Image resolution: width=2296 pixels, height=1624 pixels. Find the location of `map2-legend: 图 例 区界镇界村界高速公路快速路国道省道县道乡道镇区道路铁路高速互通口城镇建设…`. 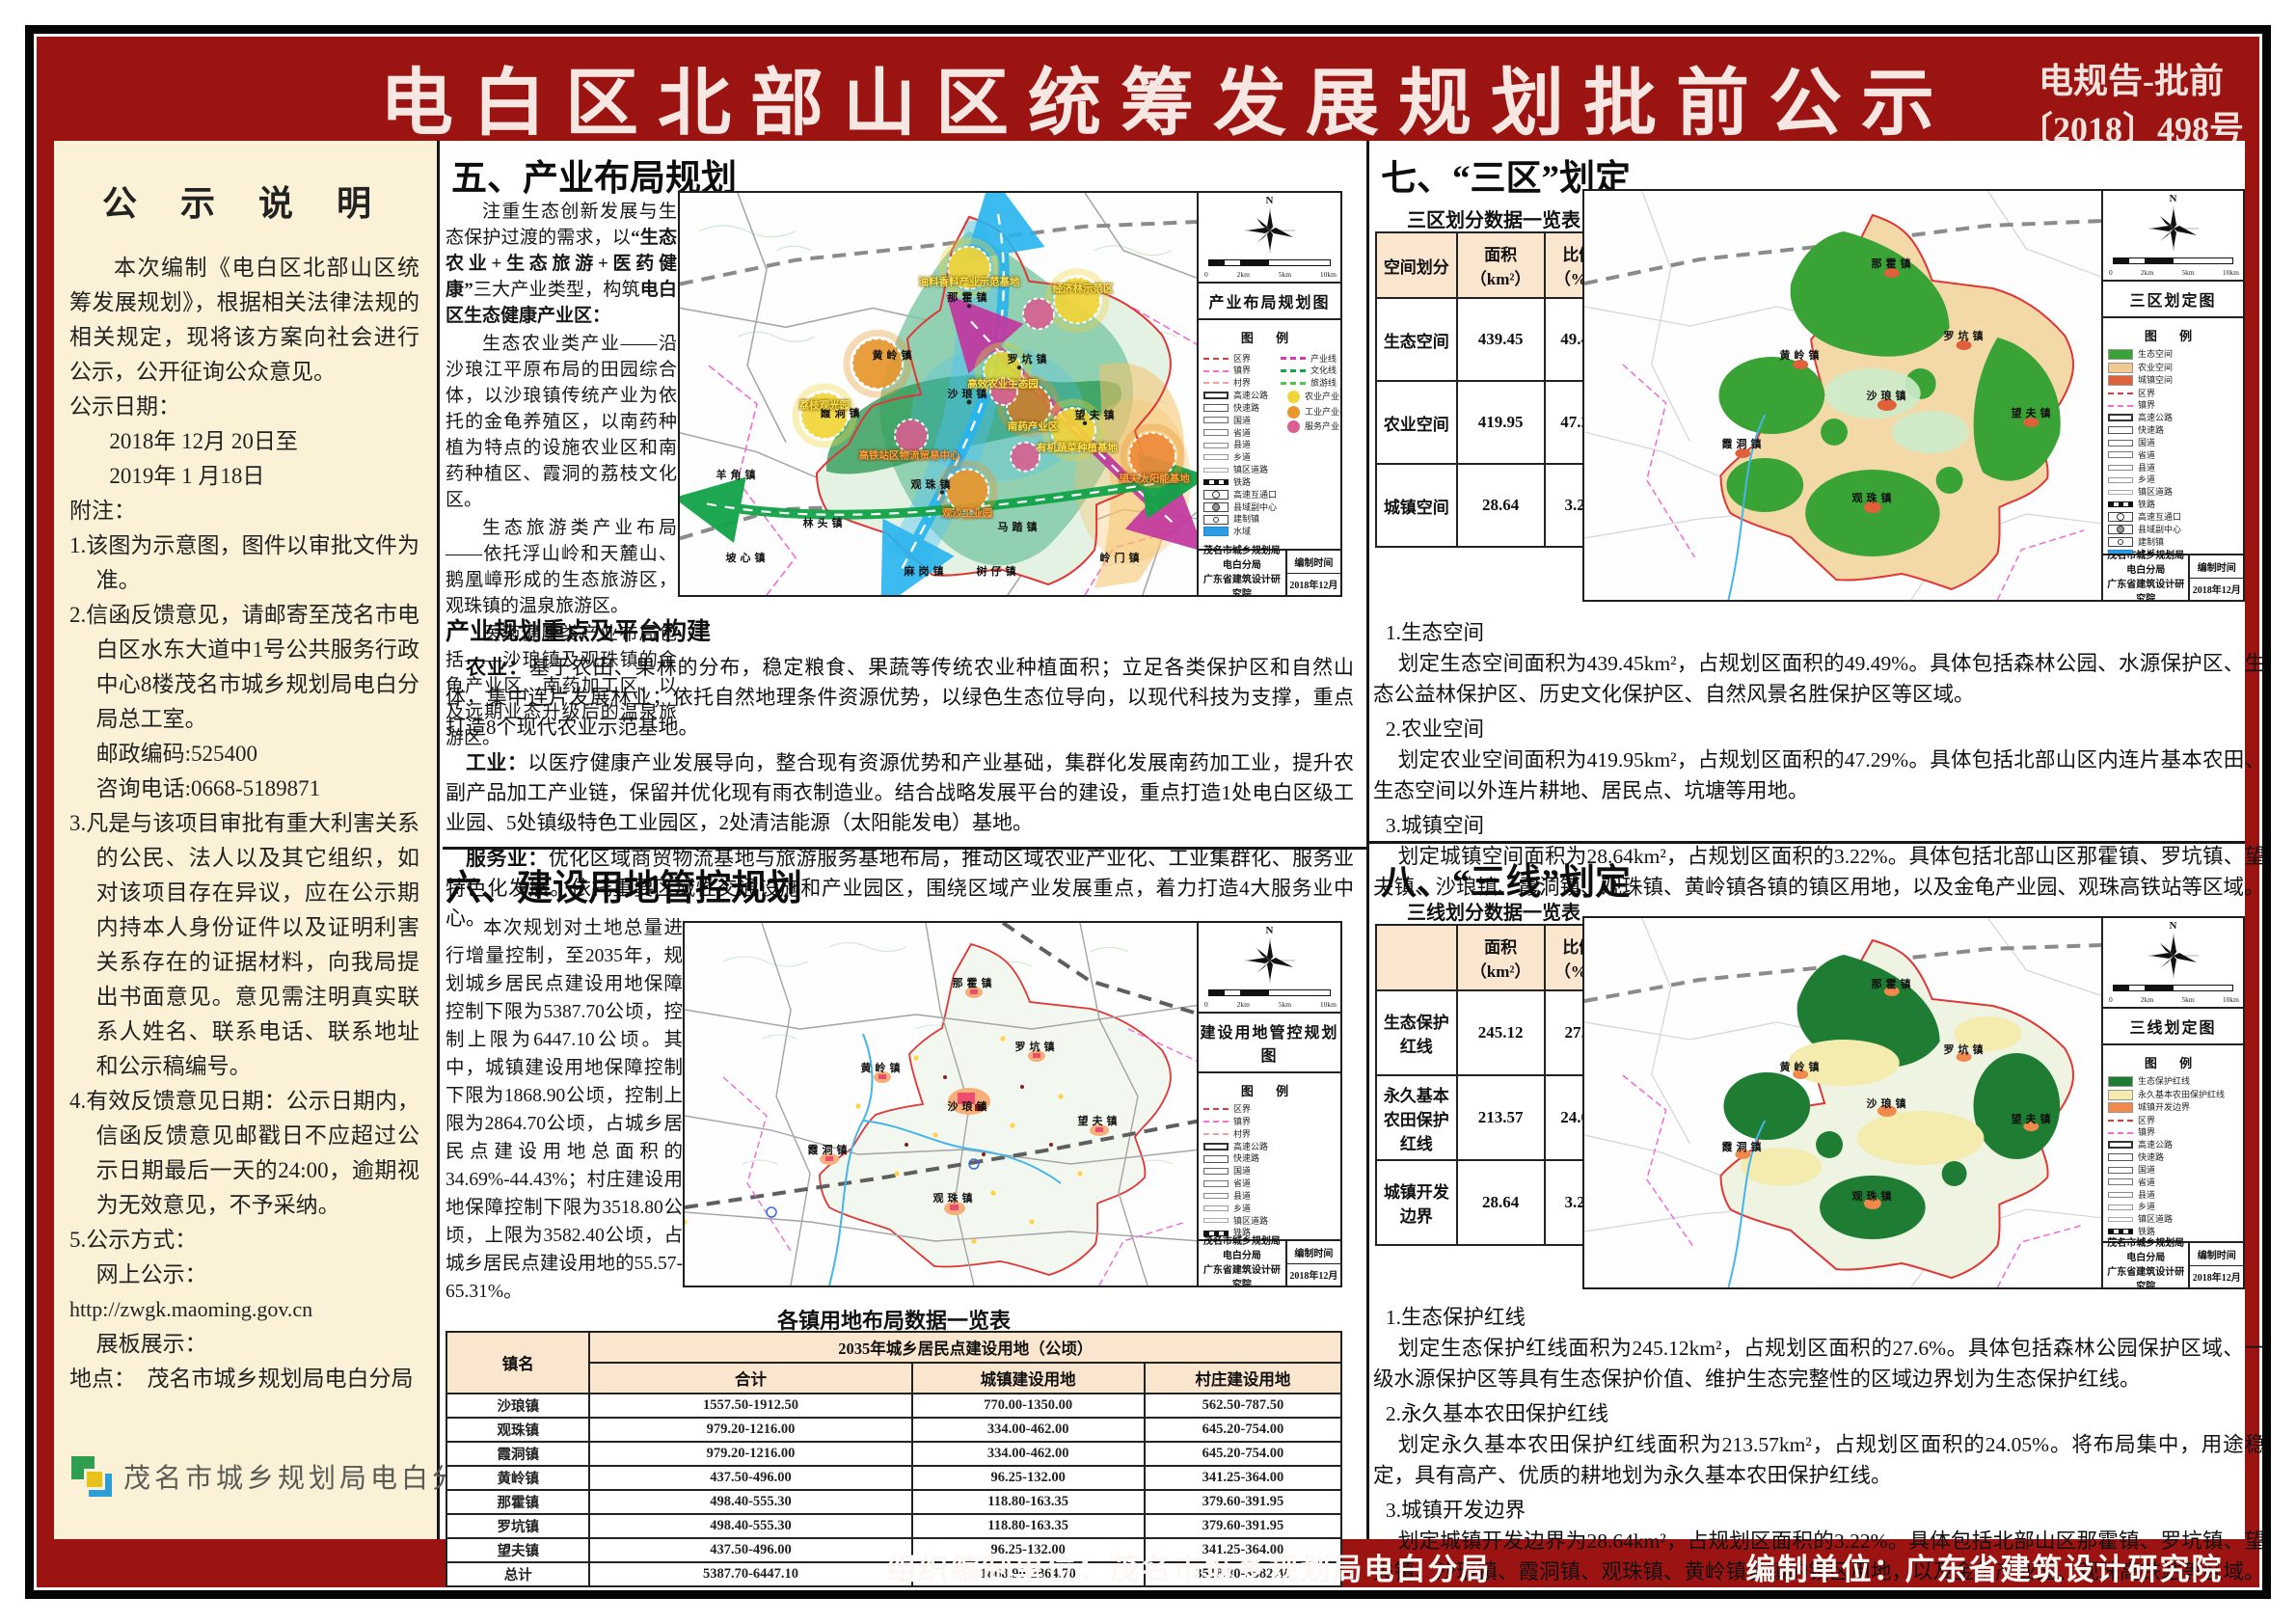

map2-legend: 图 例 区界镇界村界高速公路快速路国道省道县道乡道镇区道路铁路高速互通口城镇建设… is located at coordinates (1269, 1156).